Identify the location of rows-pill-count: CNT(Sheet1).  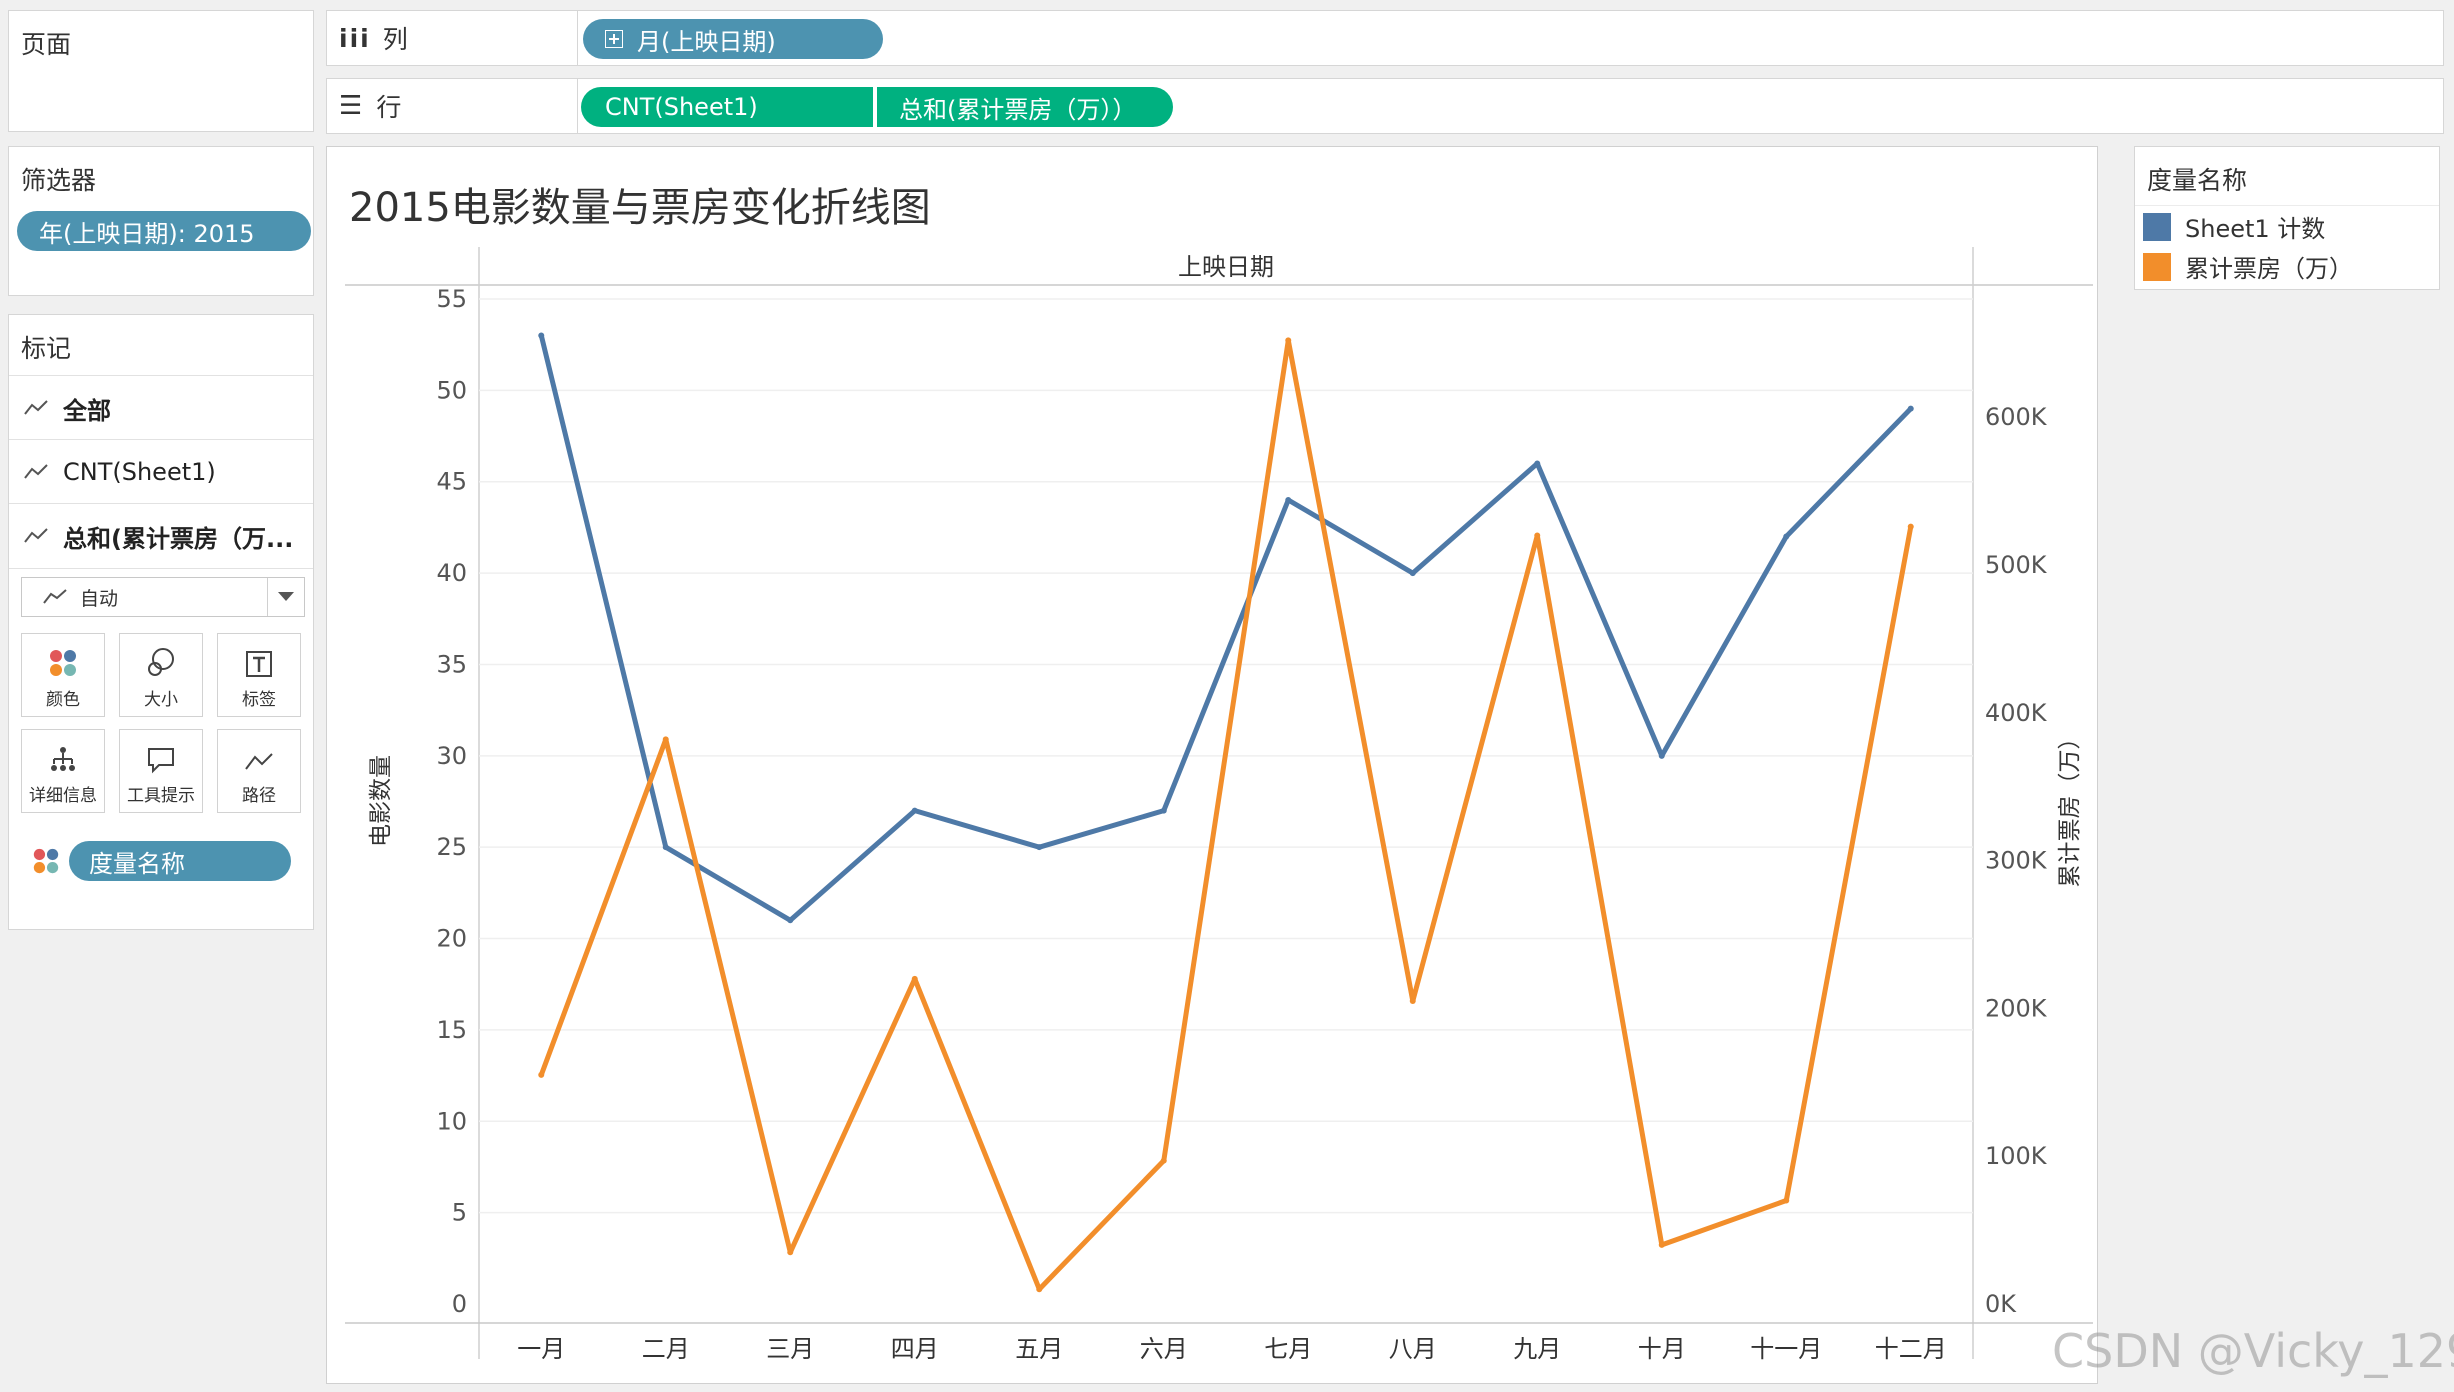
(727, 107).